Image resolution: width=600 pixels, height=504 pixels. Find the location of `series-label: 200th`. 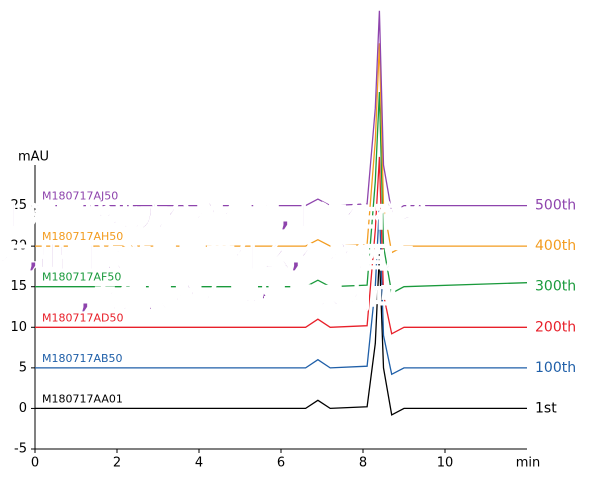

series-label: 200th is located at coordinates (555, 327).